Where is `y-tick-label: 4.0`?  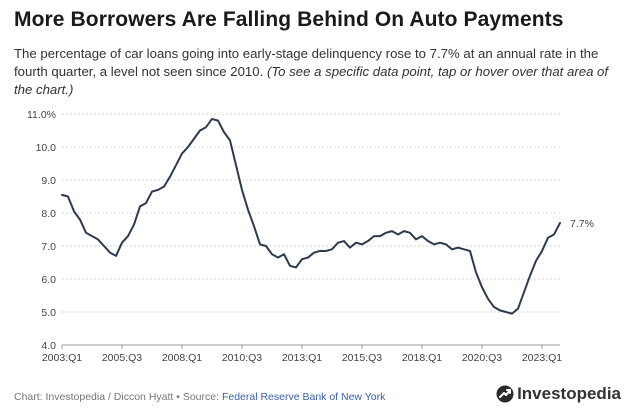 y-tick-label: 4.0 is located at coordinates (48, 346).